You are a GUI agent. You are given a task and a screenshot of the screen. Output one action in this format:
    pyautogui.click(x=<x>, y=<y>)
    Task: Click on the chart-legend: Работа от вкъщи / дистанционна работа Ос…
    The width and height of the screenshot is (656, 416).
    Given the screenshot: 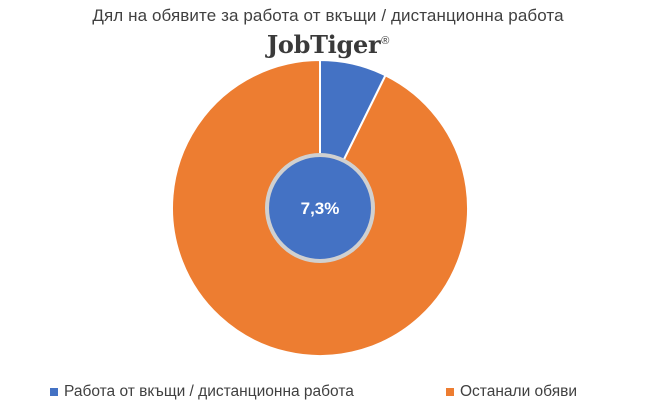 What is the action you would take?
    pyautogui.click(x=328, y=394)
    